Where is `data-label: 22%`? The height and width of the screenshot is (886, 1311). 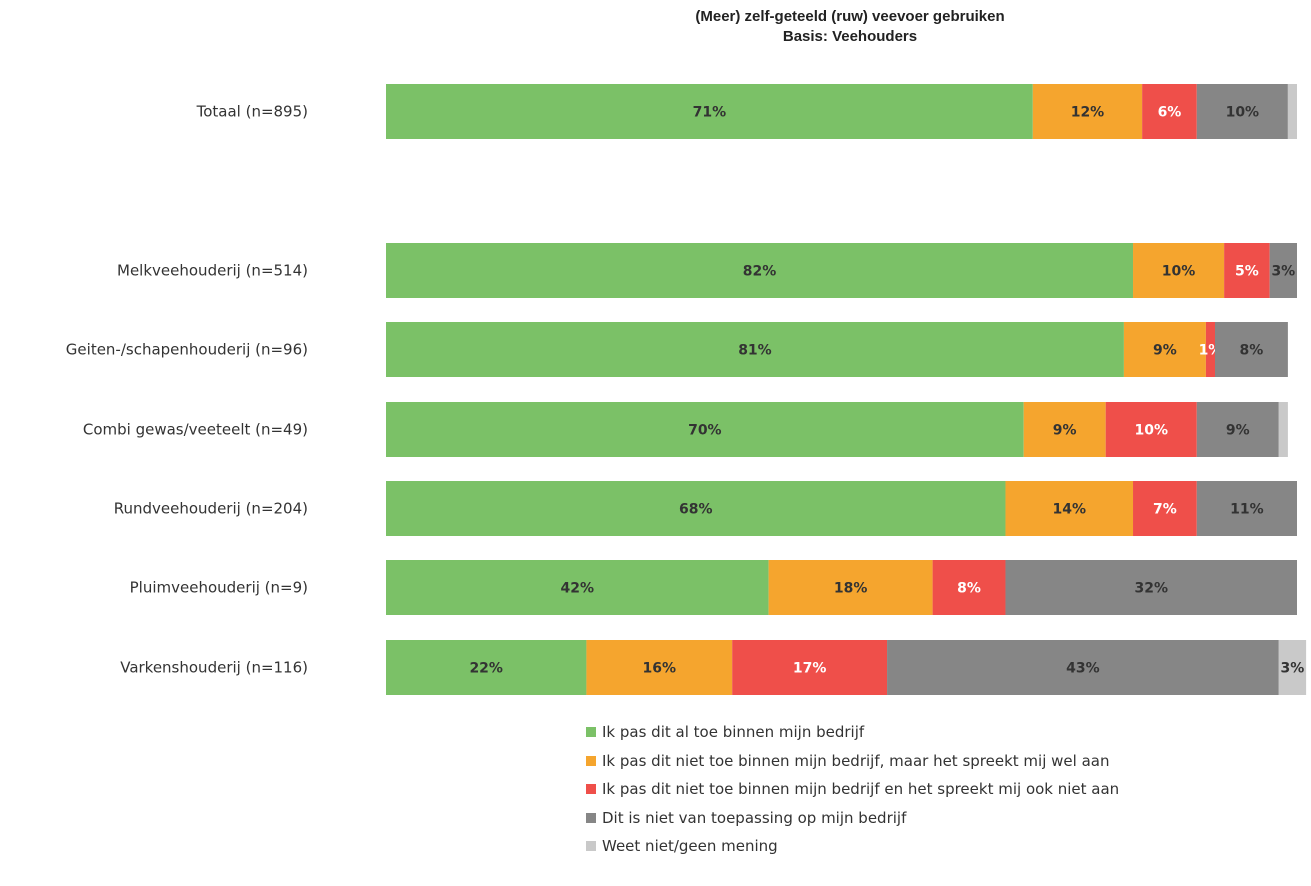
data-label: 22% is located at coordinates (486, 669).